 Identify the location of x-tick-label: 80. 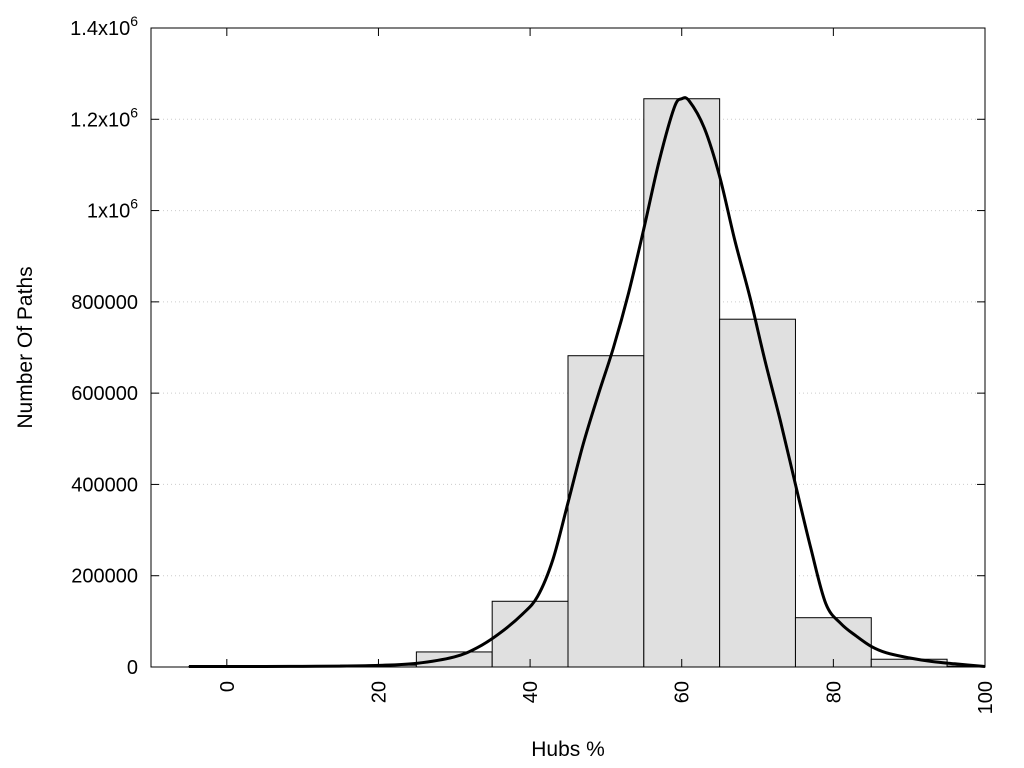
(834, 692).